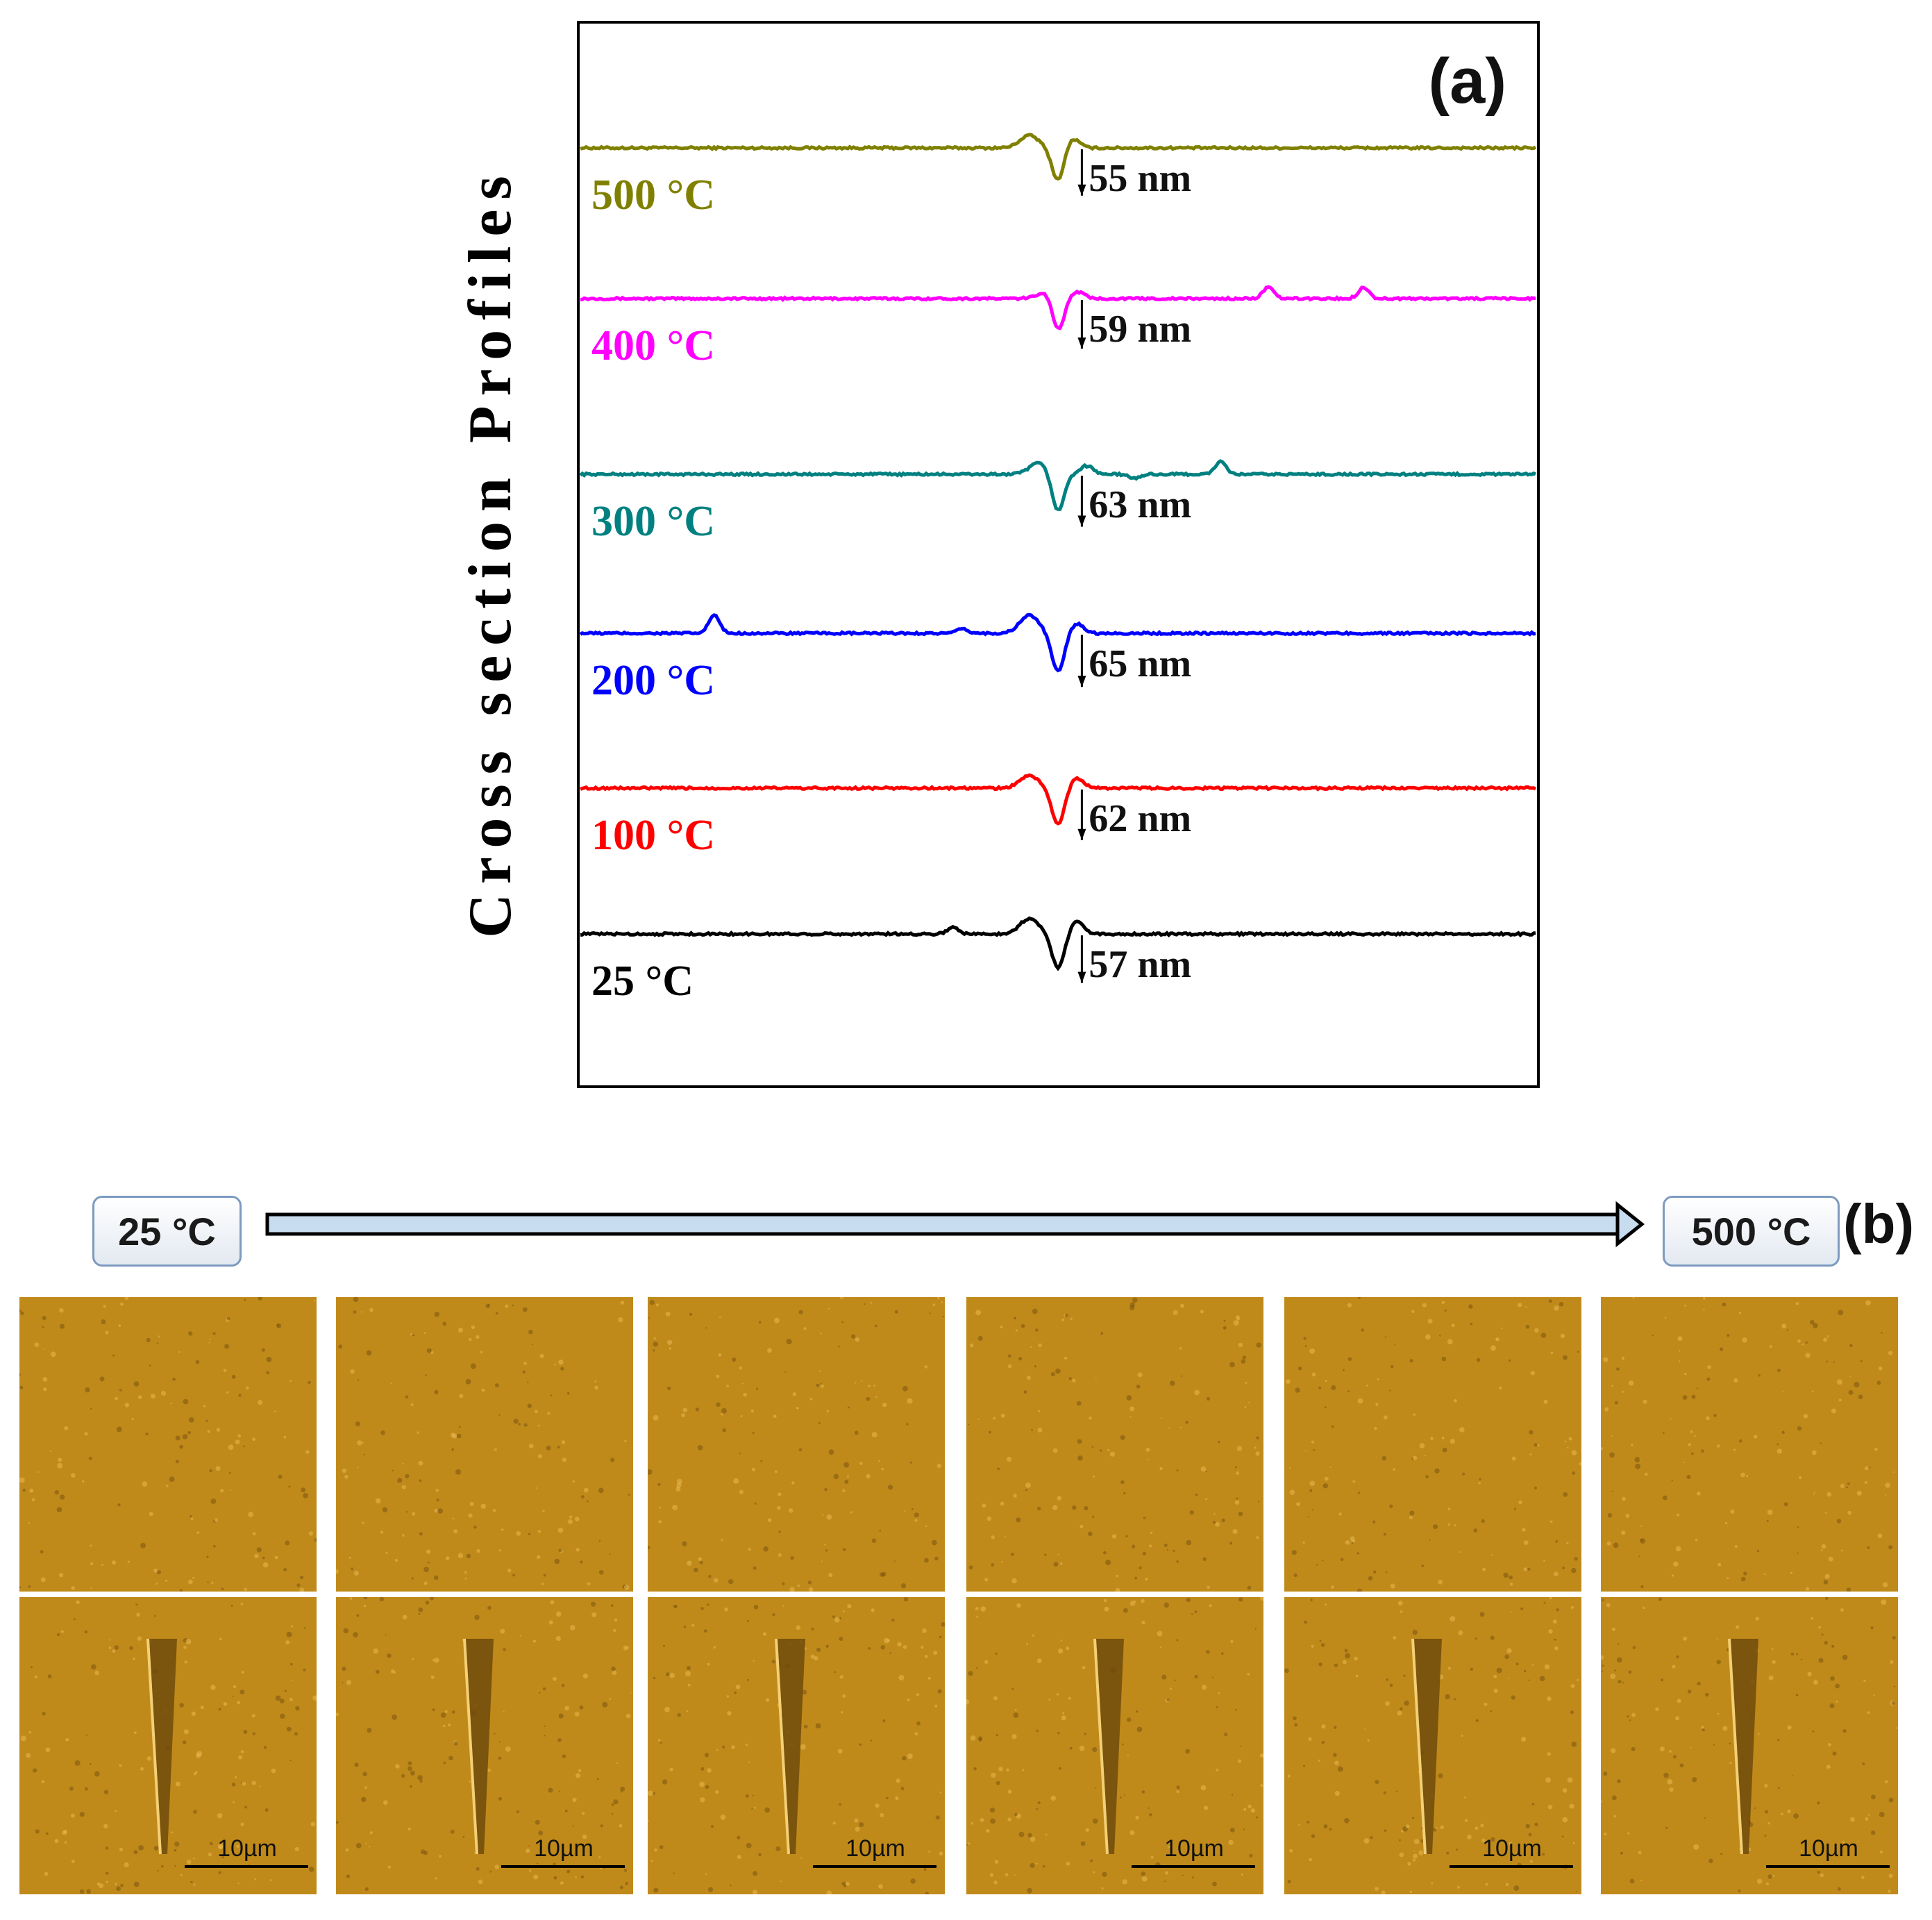 This screenshot has height=1920, width=1932. I want to click on series-label-0: 500 °C, so click(653, 196).